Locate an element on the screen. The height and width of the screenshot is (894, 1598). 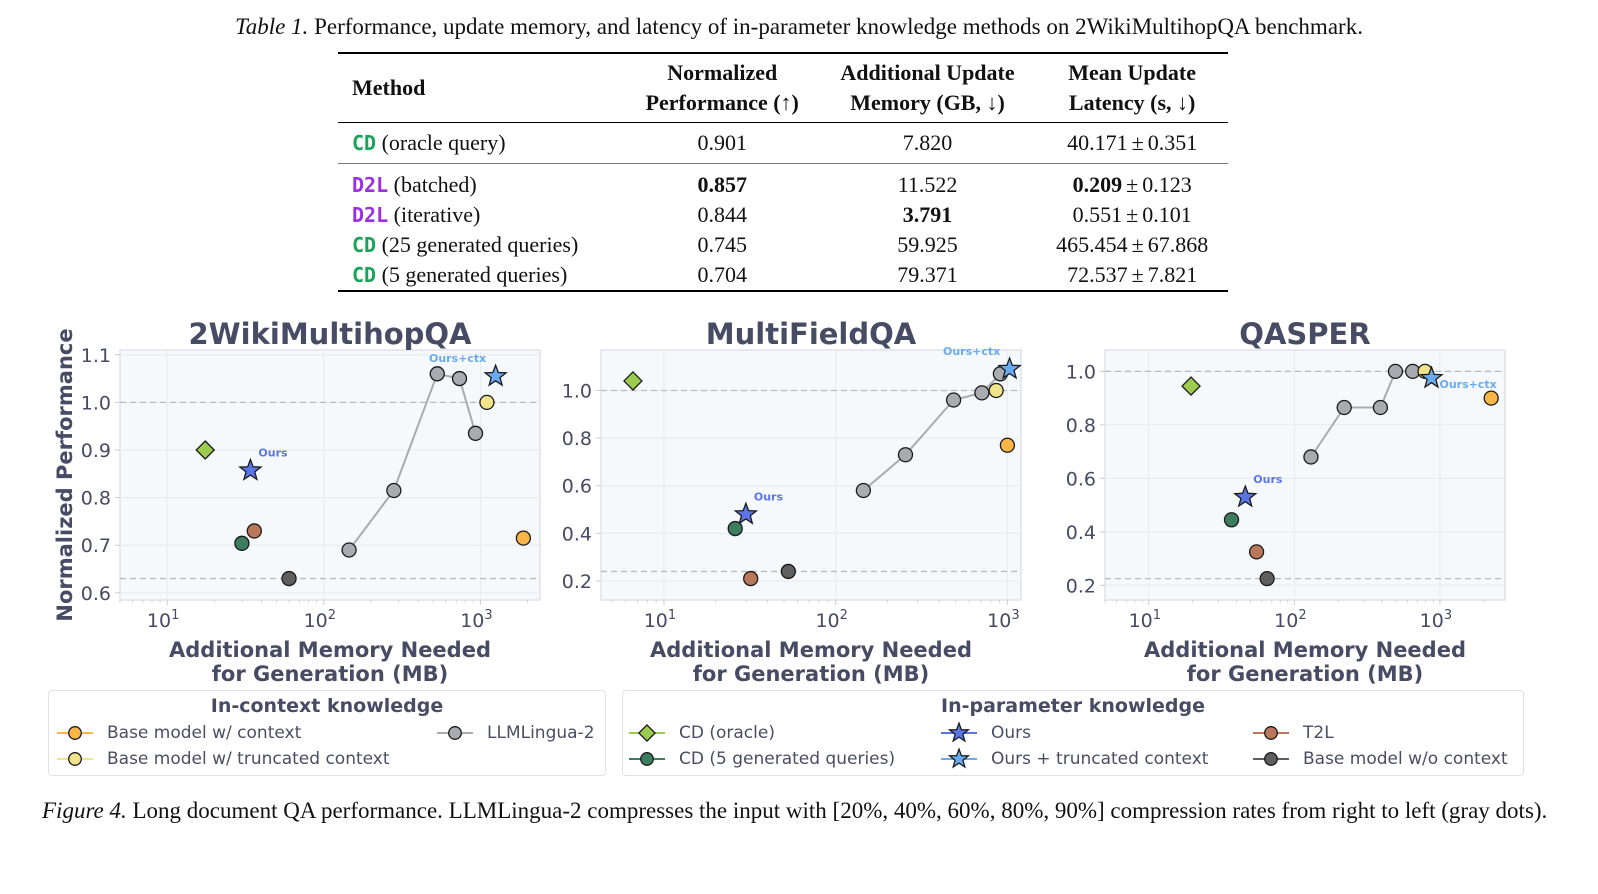
series-ours: Ours is located at coordinates (263, 463).